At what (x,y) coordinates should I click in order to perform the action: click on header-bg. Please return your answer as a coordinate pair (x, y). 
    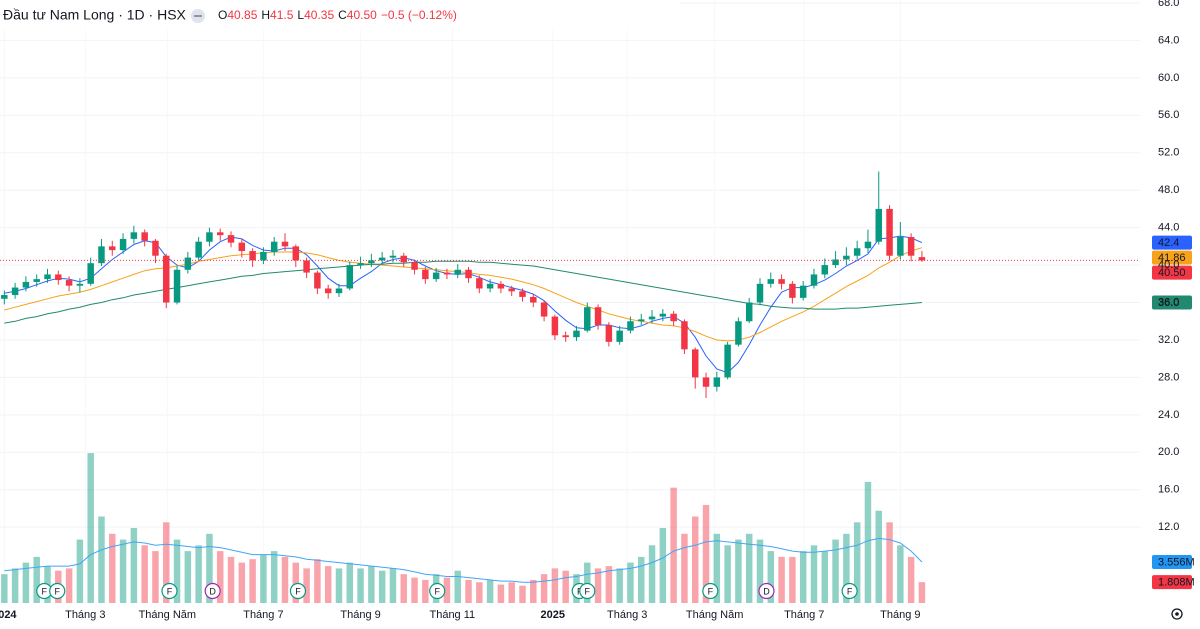
    Looking at the image, I should click on (340, 15).